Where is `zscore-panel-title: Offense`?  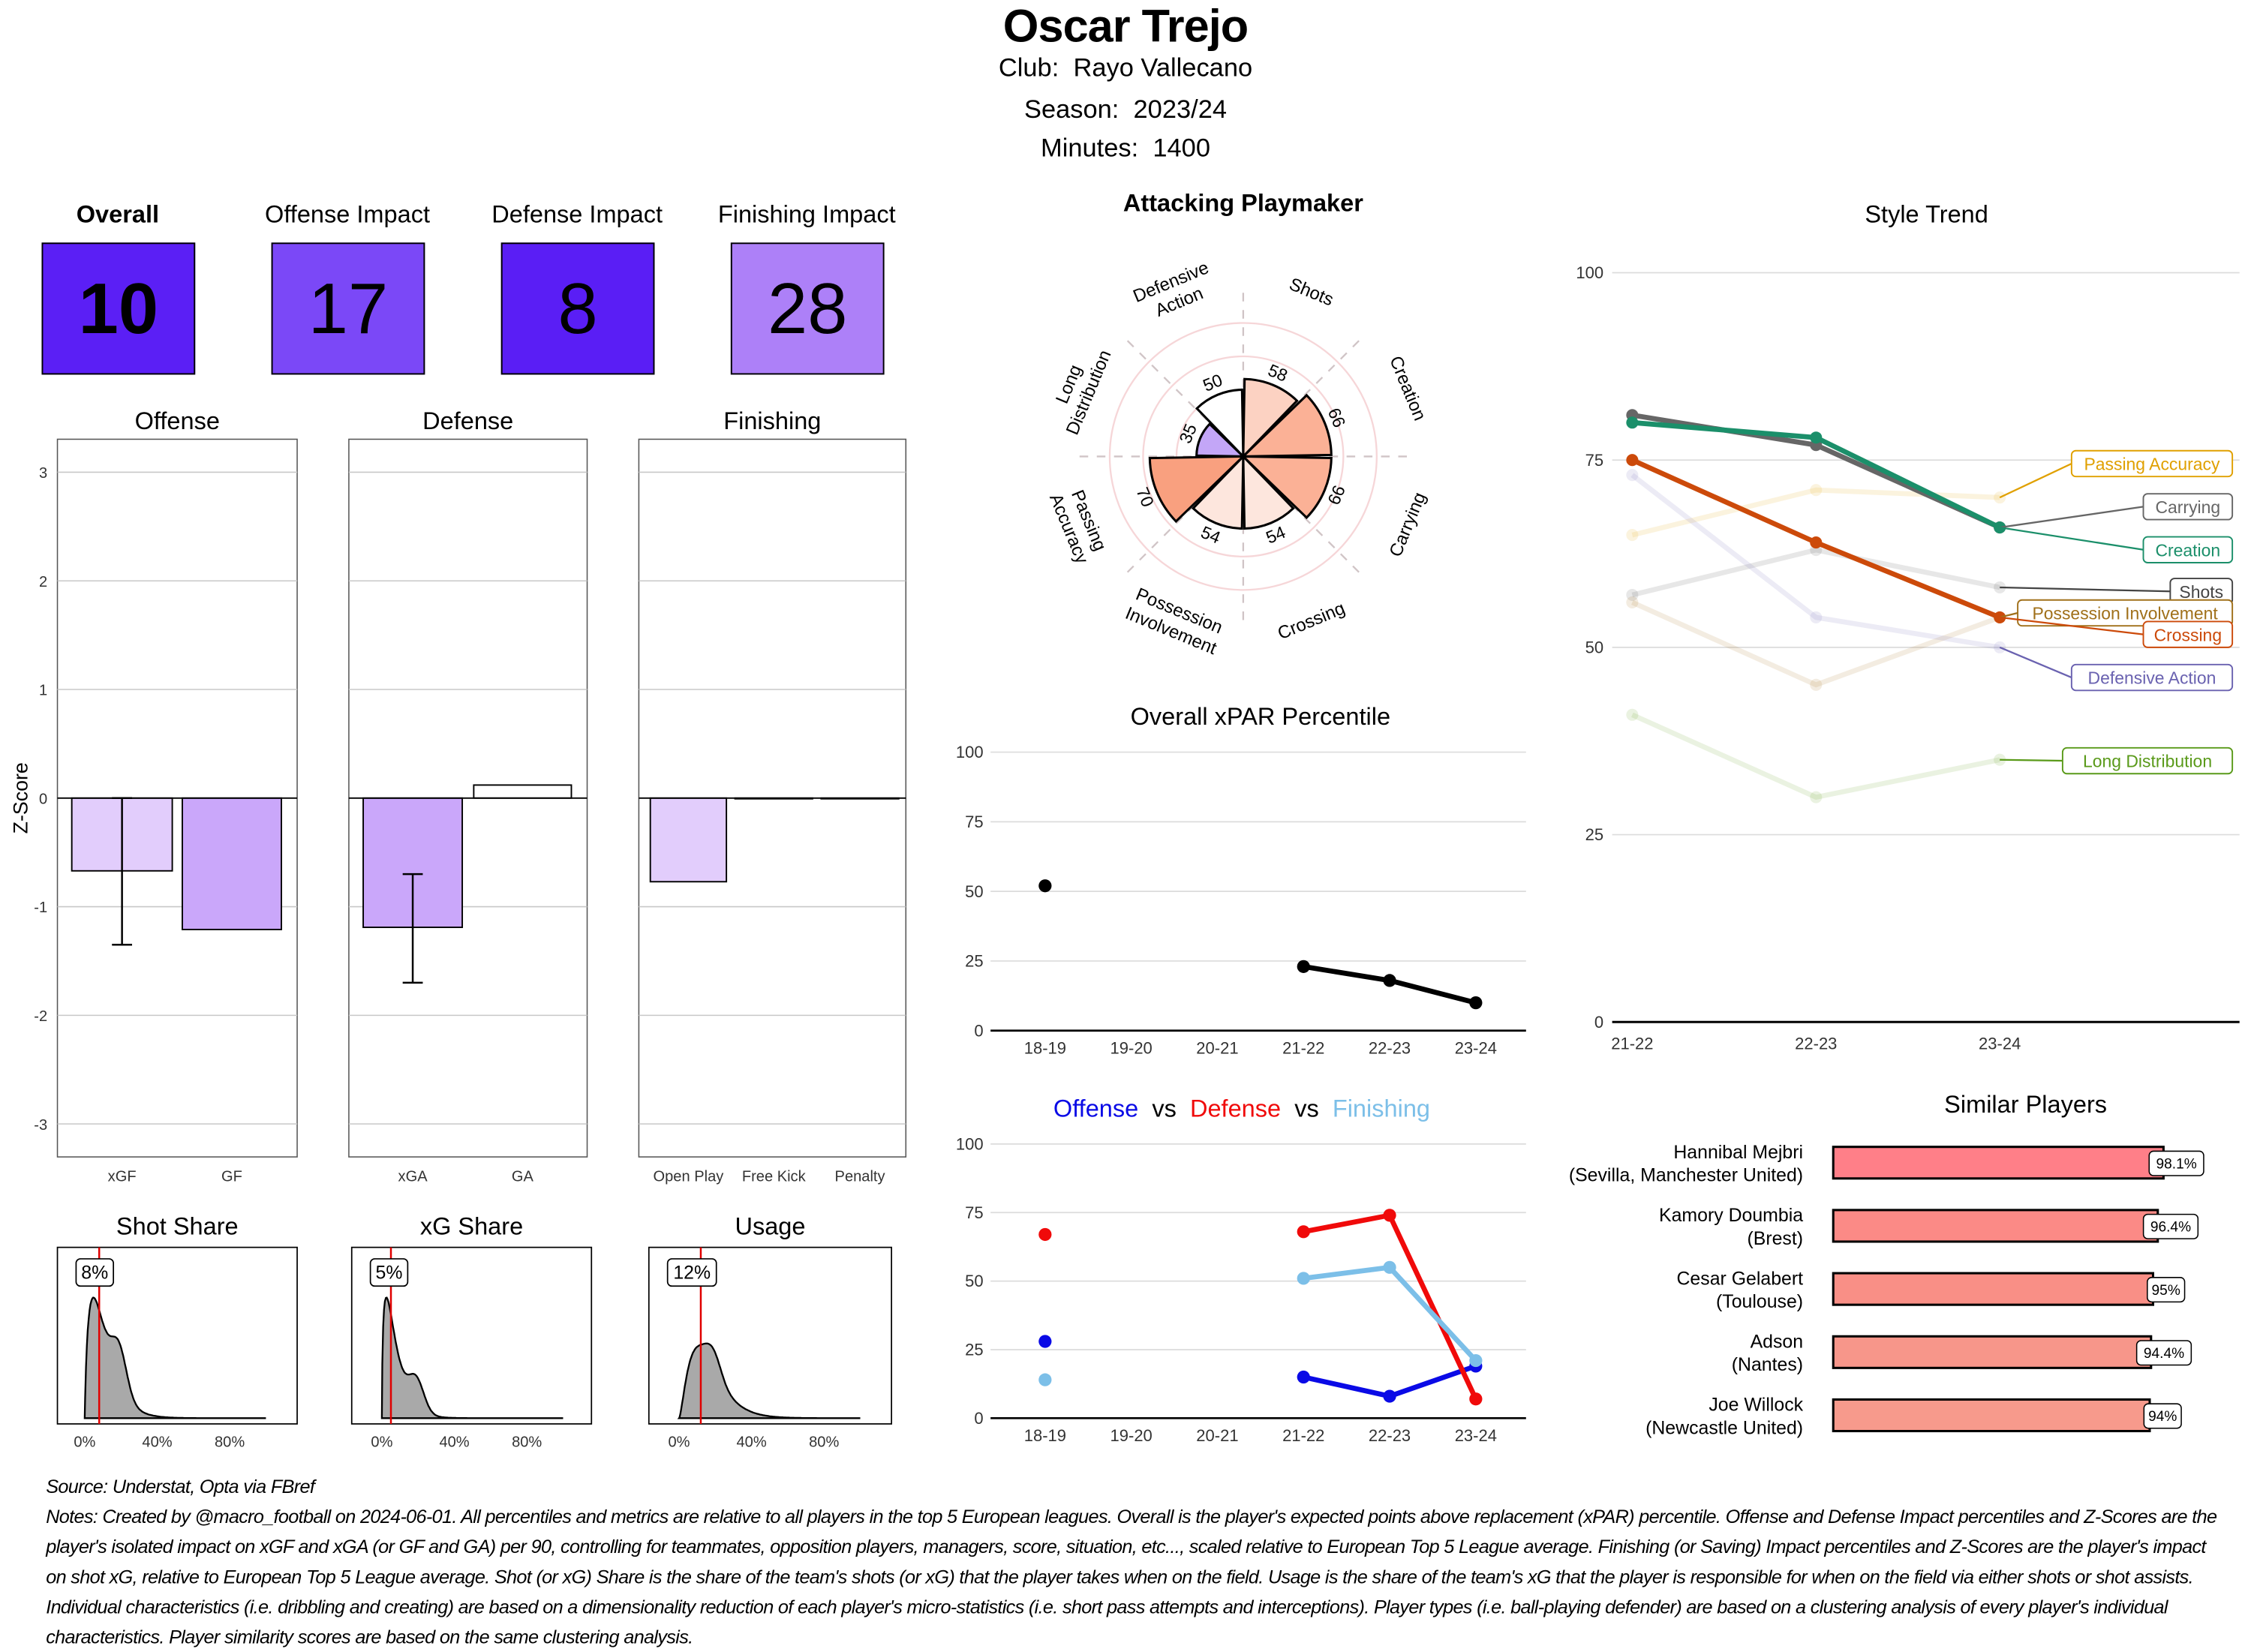
zscore-panel-title: Offense is located at coordinates (177, 420).